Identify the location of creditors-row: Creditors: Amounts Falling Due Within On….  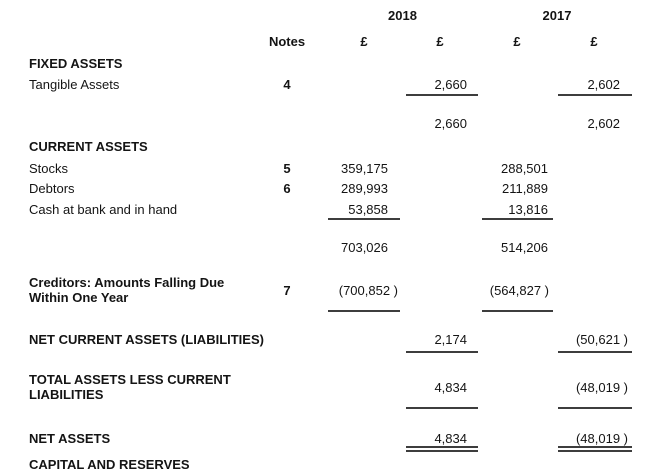
(326, 290).